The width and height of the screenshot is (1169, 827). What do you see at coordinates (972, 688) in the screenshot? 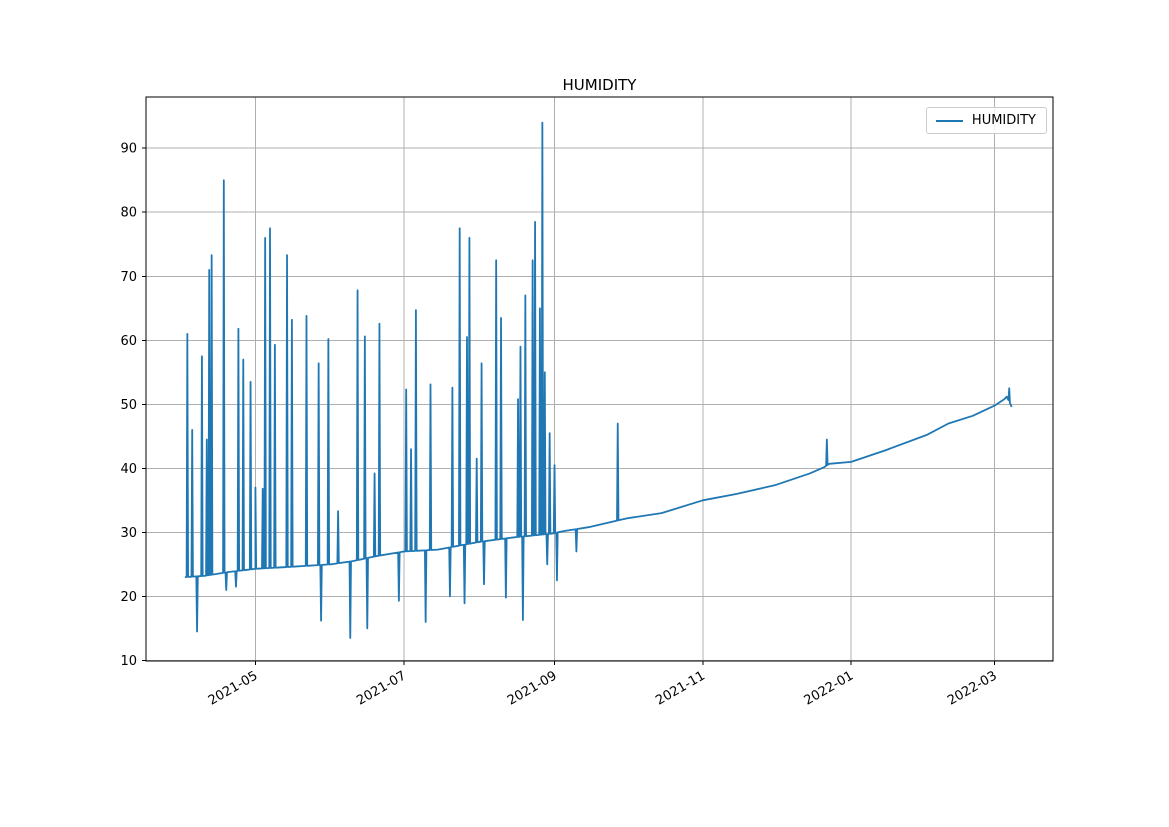
I see `x-tick-label: 2022-03` at bounding box center [972, 688].